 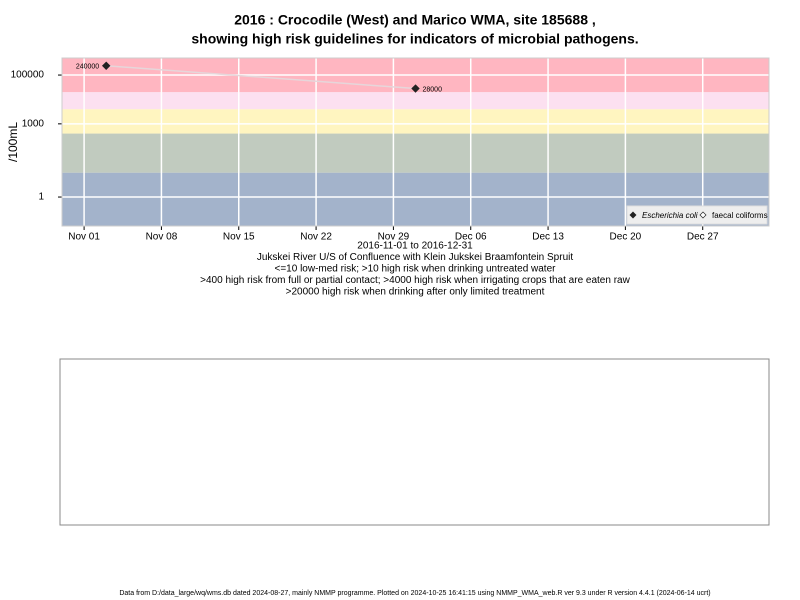 I want to click on x-tick-label: Nov 22, so click(x=316, y=237).